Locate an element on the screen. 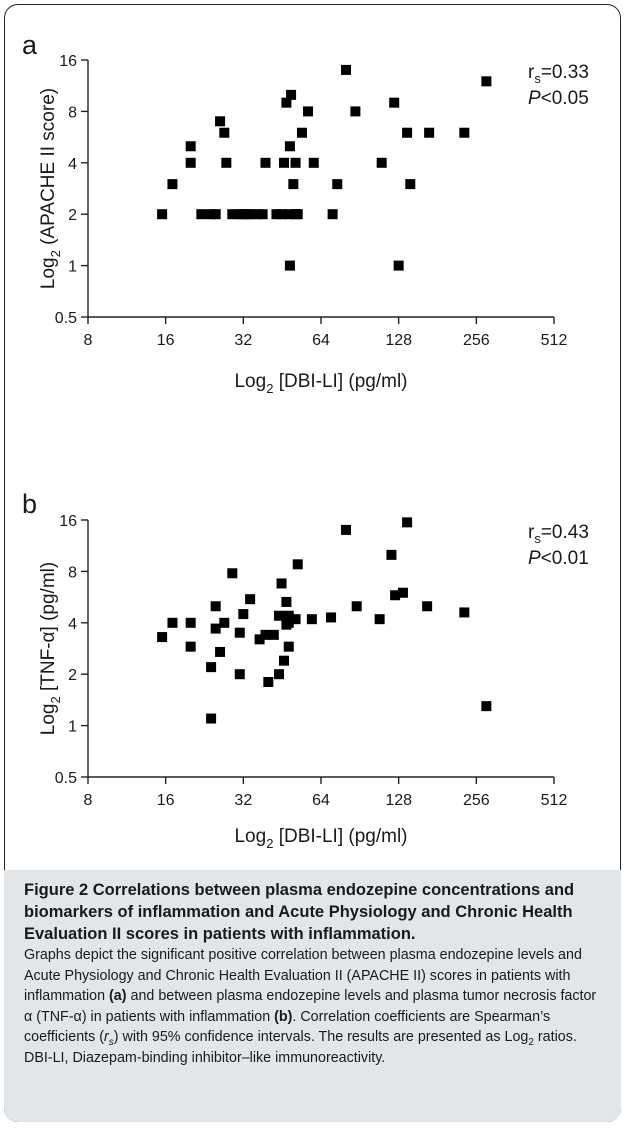 The image size is (629, 1130). stat-p-letter: P is located at coordinates (534, 558).